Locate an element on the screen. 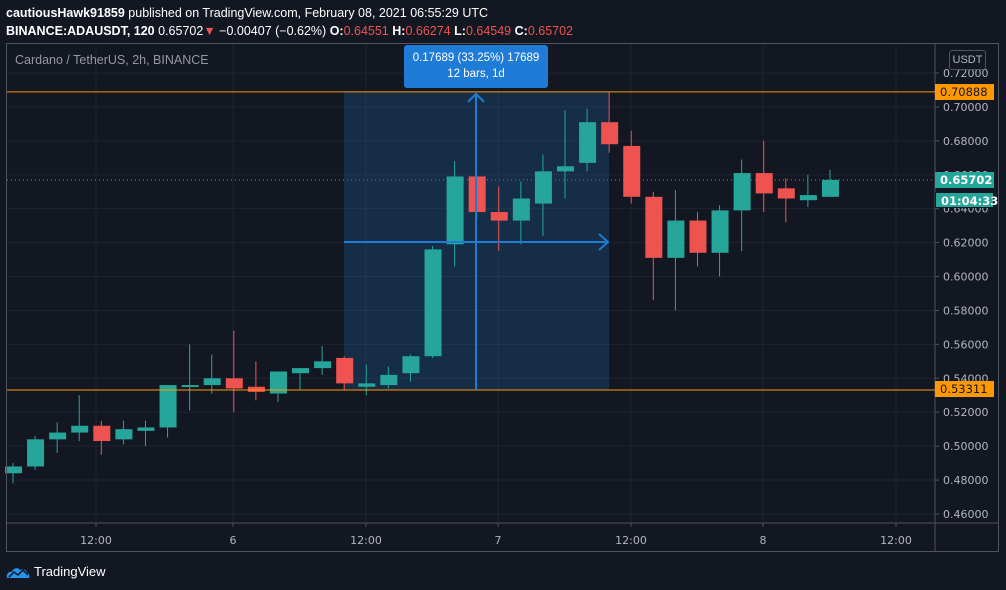  y-axis-label: 0.46000 is located at coordinates (966, 514).